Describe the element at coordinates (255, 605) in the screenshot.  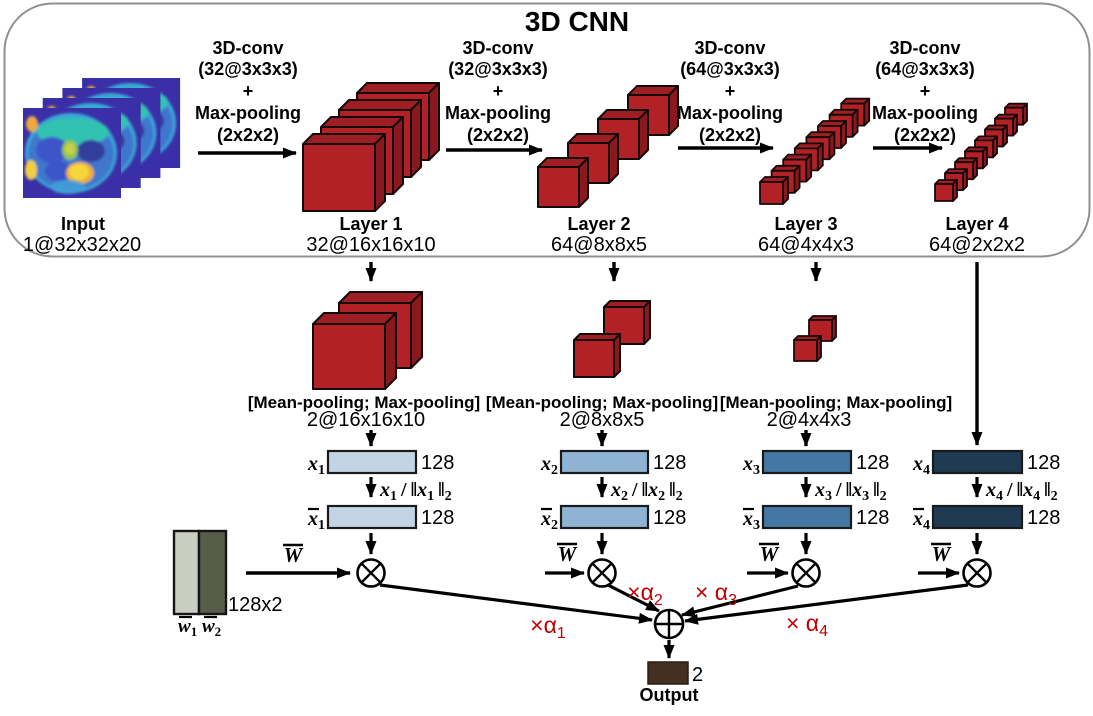
I see `svg-text: 128x2` at that location.